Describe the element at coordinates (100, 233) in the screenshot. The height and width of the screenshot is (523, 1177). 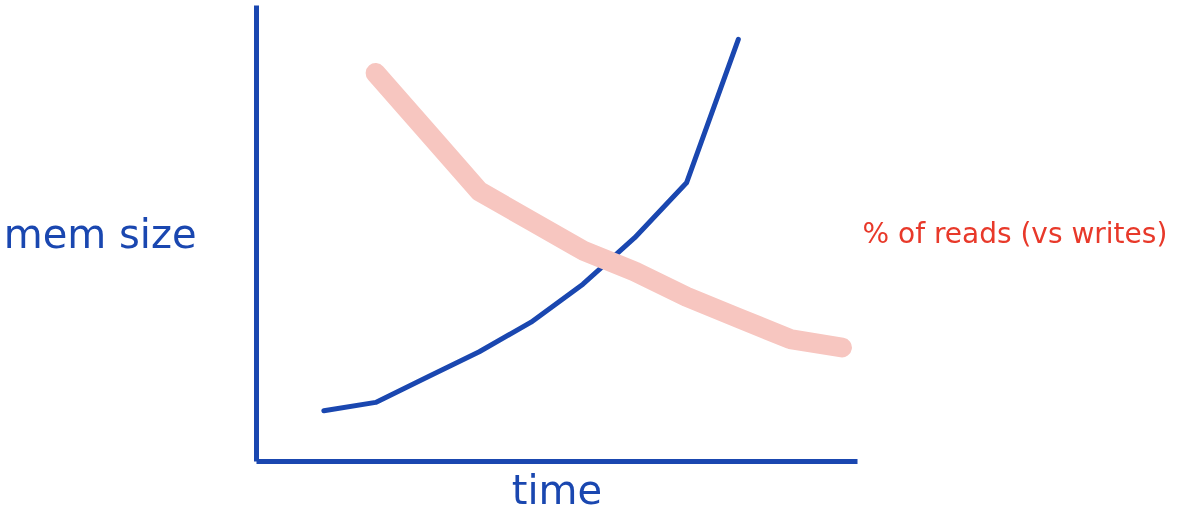
I see `y-axis-title: mem size` at that location.